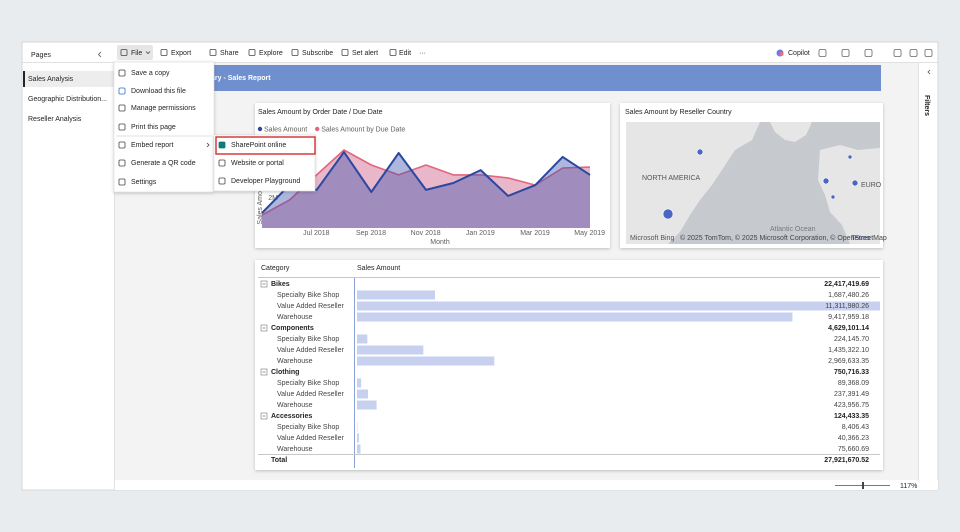  I want to click on x-tick-label: Nov 2018, so click(426, 233).